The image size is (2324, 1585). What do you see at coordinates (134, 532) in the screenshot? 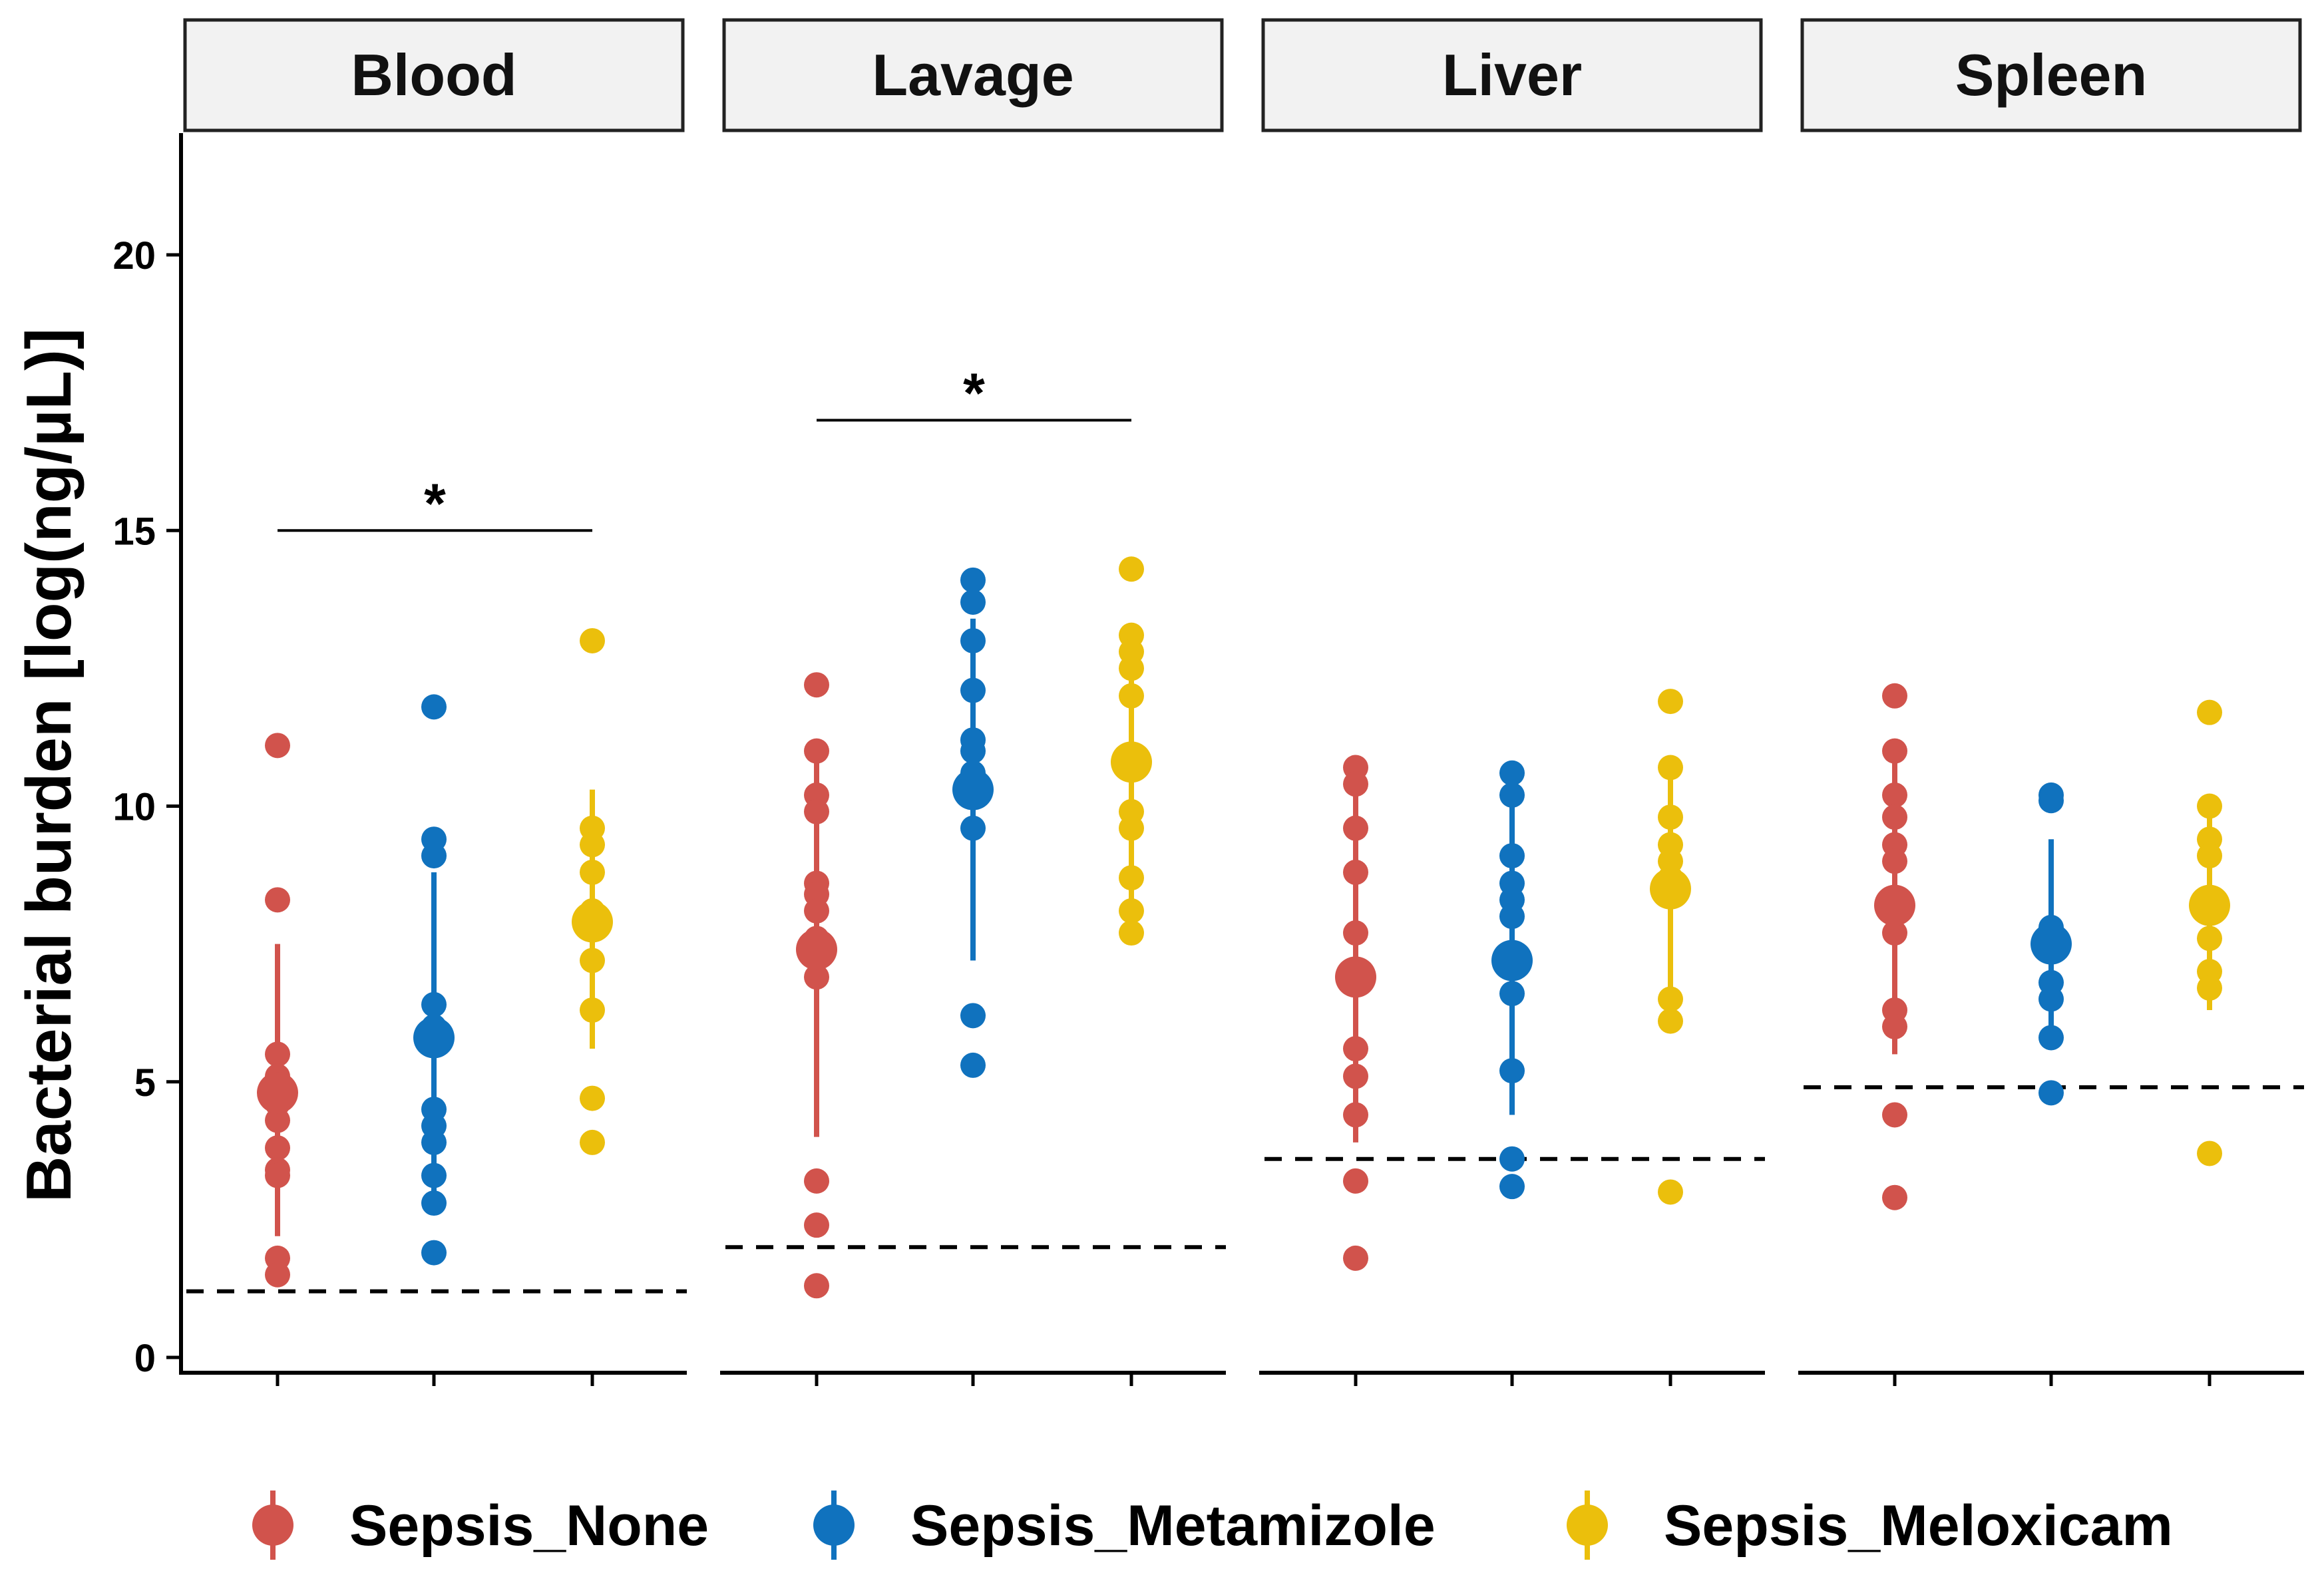
I see `y-tick-label: 15` at bounding box center [134, 532].